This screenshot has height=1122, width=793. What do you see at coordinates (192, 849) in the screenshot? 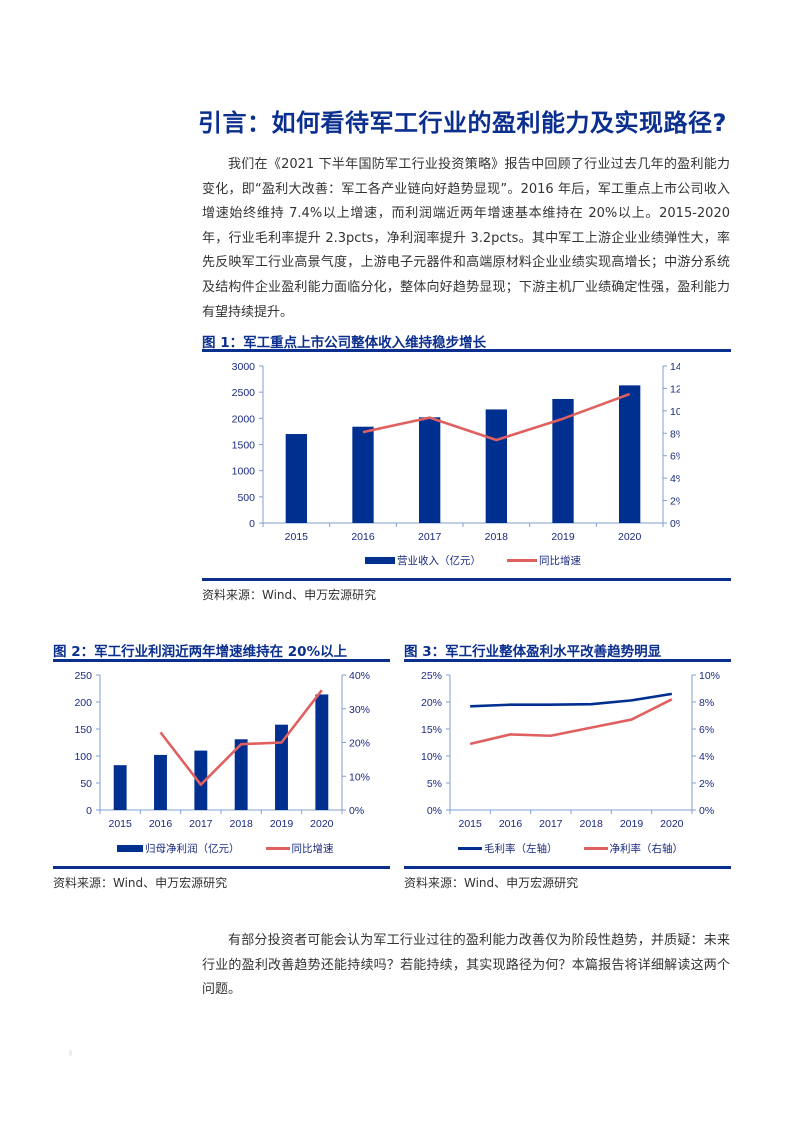
I see `legend-label: 归母净利润（亿元）` at bounding box center [192, 849].